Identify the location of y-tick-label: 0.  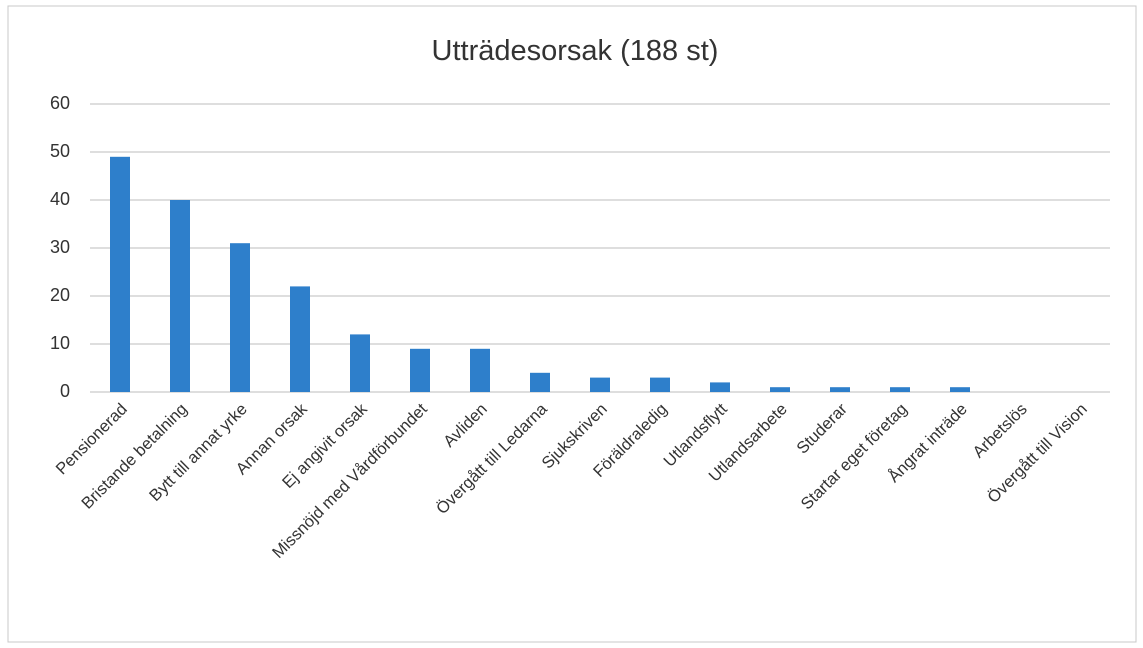
(65, 391).